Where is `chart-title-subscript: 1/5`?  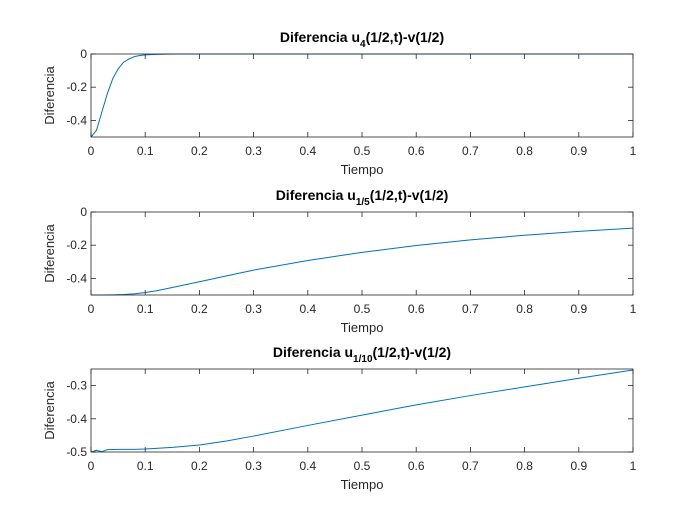 chart-title-subscript: 1/5 is located at coordinates (363, 202).